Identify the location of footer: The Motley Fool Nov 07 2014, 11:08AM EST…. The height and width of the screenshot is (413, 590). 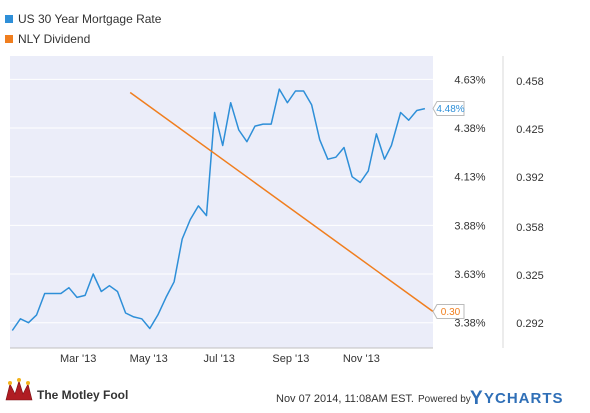
(284, 393).